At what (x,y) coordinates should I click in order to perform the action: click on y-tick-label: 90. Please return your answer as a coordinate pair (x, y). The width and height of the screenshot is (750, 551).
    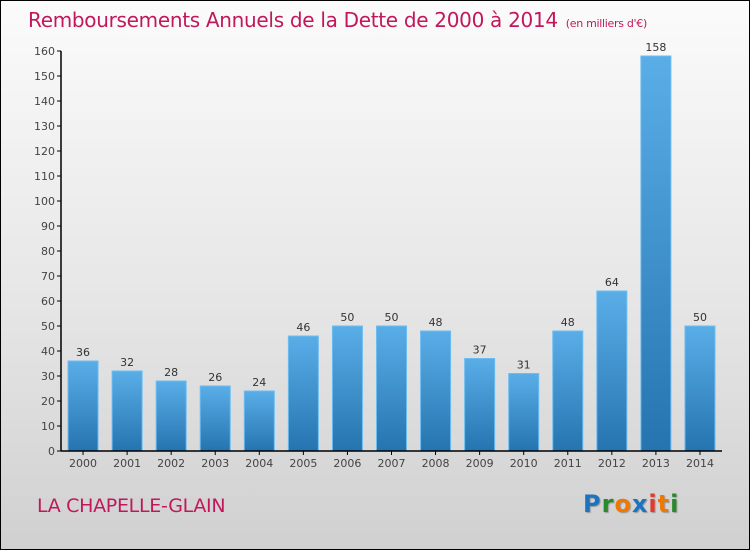
    Looking at the image, I should click on (48, 226).